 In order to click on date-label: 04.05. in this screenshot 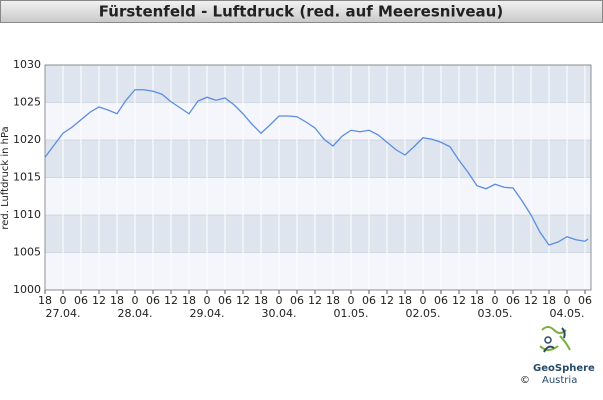, I will do `click(567, 313)`.